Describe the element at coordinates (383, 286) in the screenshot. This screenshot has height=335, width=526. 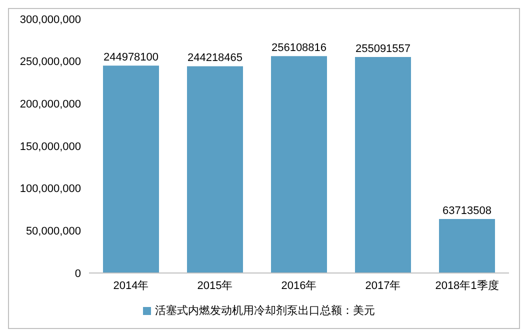
I see `x-tick-label: 2017年` at that location.